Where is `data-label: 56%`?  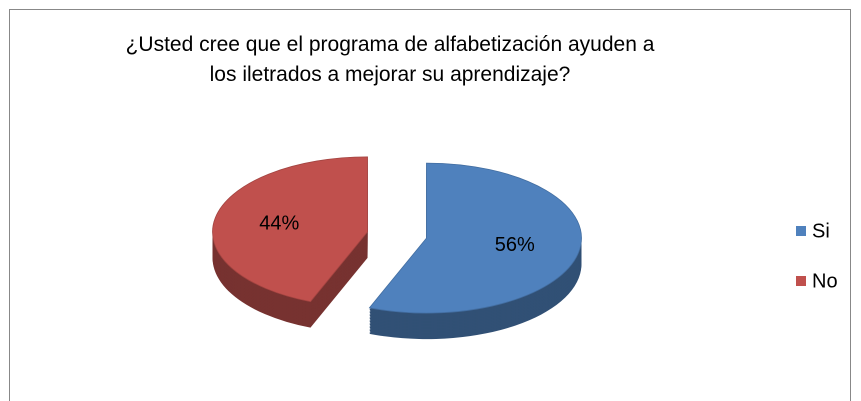
data-label: 56% is located at coordinates (515, 245).